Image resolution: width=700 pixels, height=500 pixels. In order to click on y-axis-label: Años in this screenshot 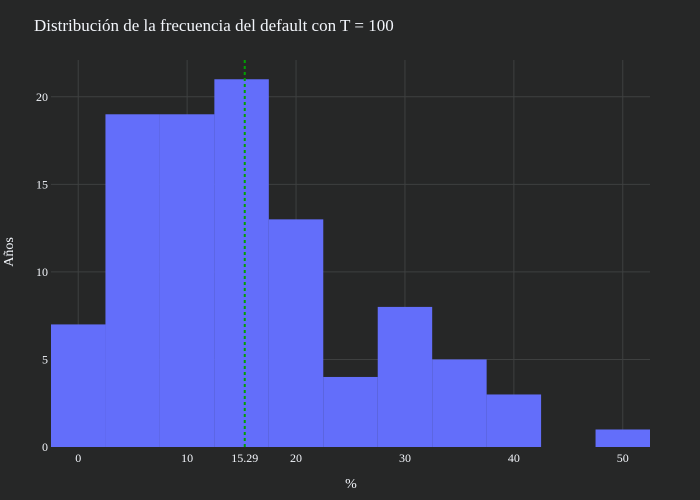, I will do `click(9, 252)`.